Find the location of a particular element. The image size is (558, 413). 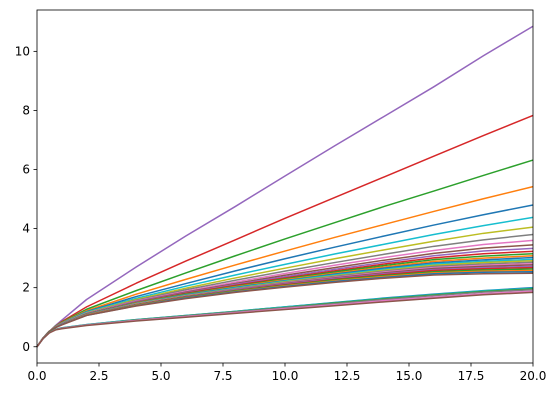

y-tick-label: 10 is located at coordinates (22, 51).